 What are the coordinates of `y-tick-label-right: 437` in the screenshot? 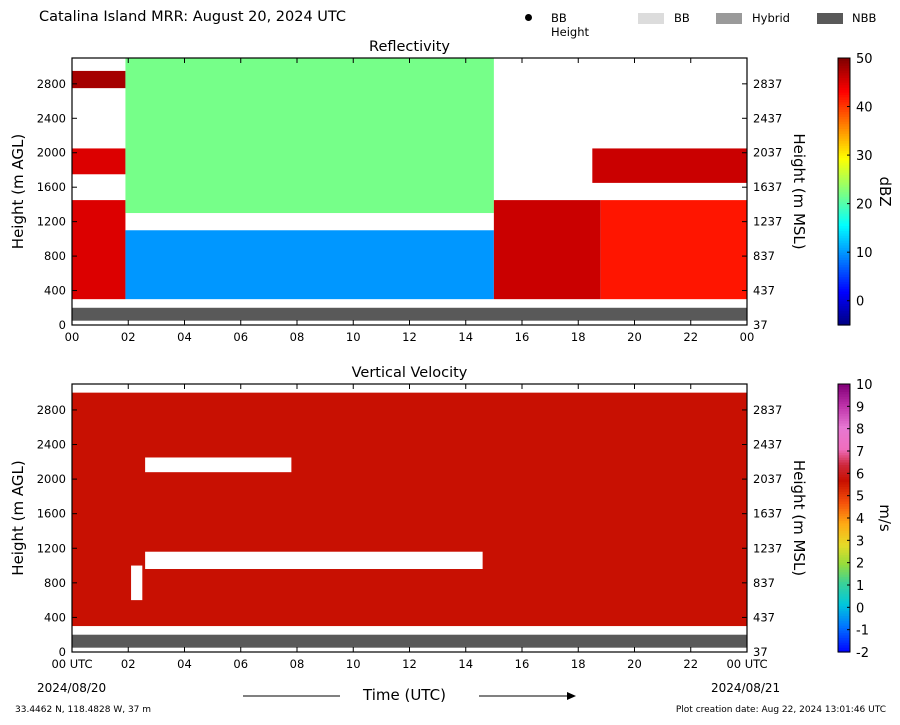 It's located at (764, 291).